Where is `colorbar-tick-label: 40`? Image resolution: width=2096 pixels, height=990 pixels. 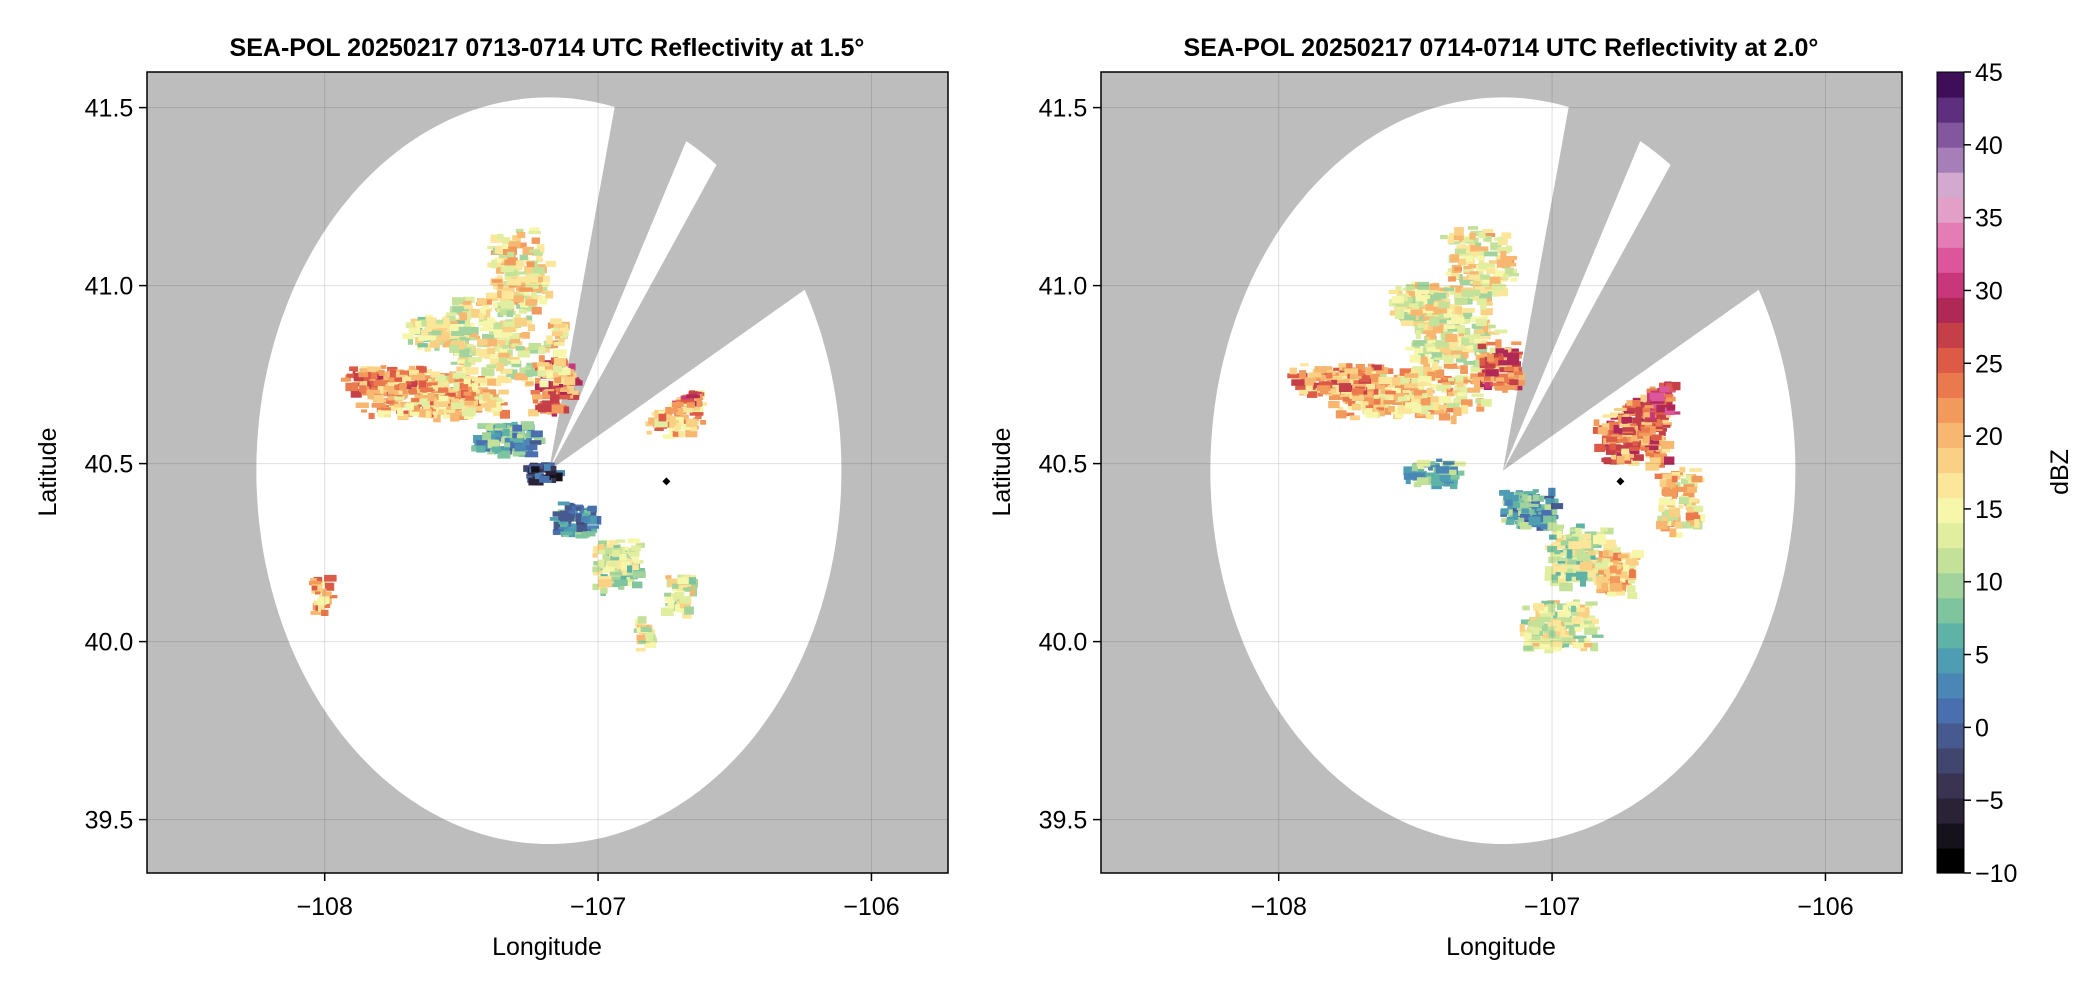
colorbar-tick-label: 40 is located at coordinates (1989, 146).